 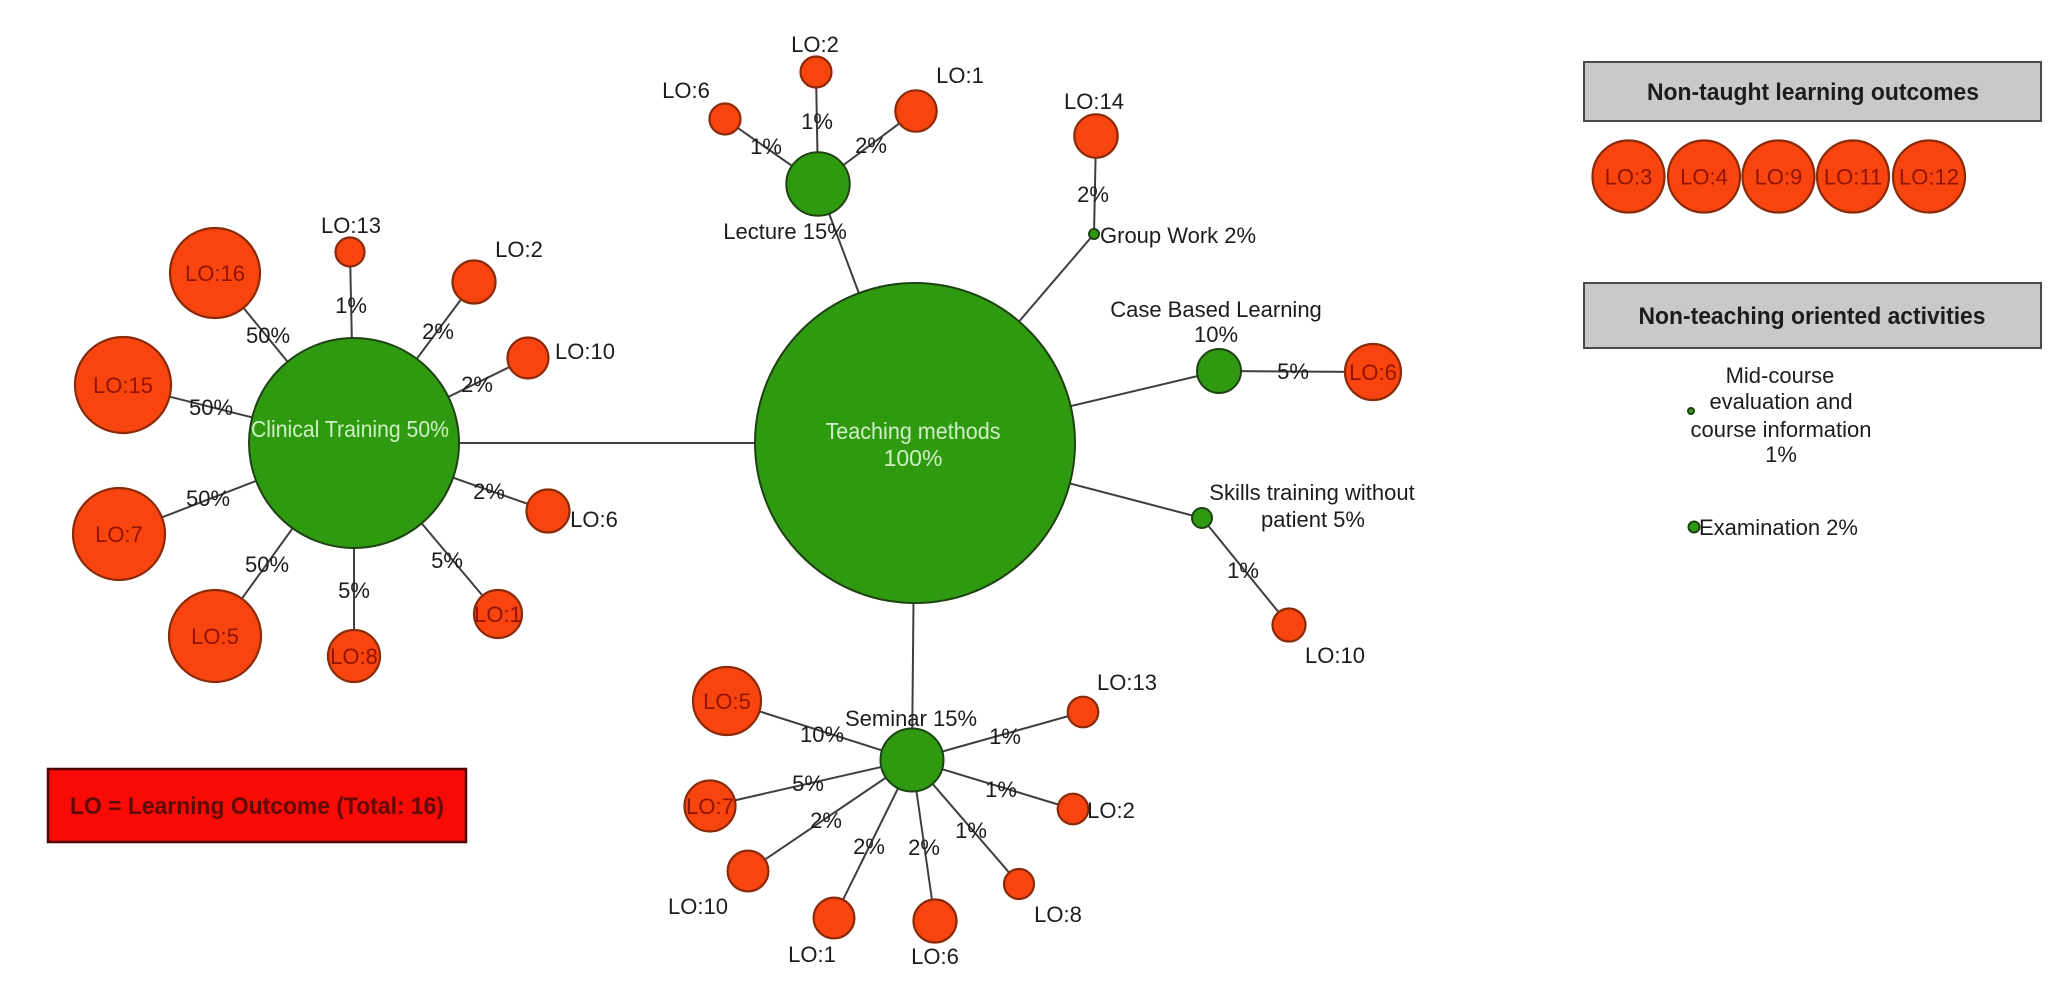 I want to click on svg-text: Case Based Learning, so click(x=1216, y=309).